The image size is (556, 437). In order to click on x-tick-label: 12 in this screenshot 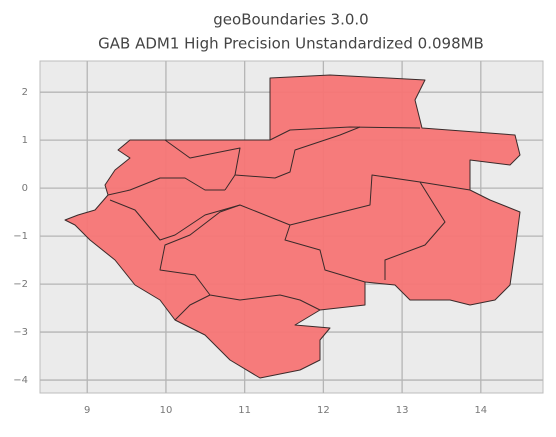, I will do `click(323, 410)`.